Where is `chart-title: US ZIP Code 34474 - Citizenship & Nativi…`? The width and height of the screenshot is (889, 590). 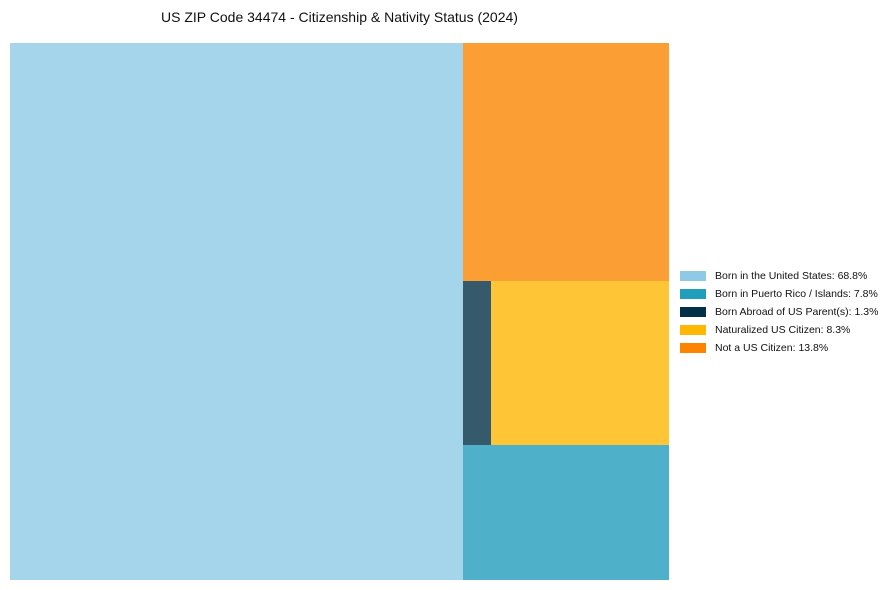 chart-title: US ZIP Code 34474 - Citizenship & Nativi… is located at coordinates (339, 17).